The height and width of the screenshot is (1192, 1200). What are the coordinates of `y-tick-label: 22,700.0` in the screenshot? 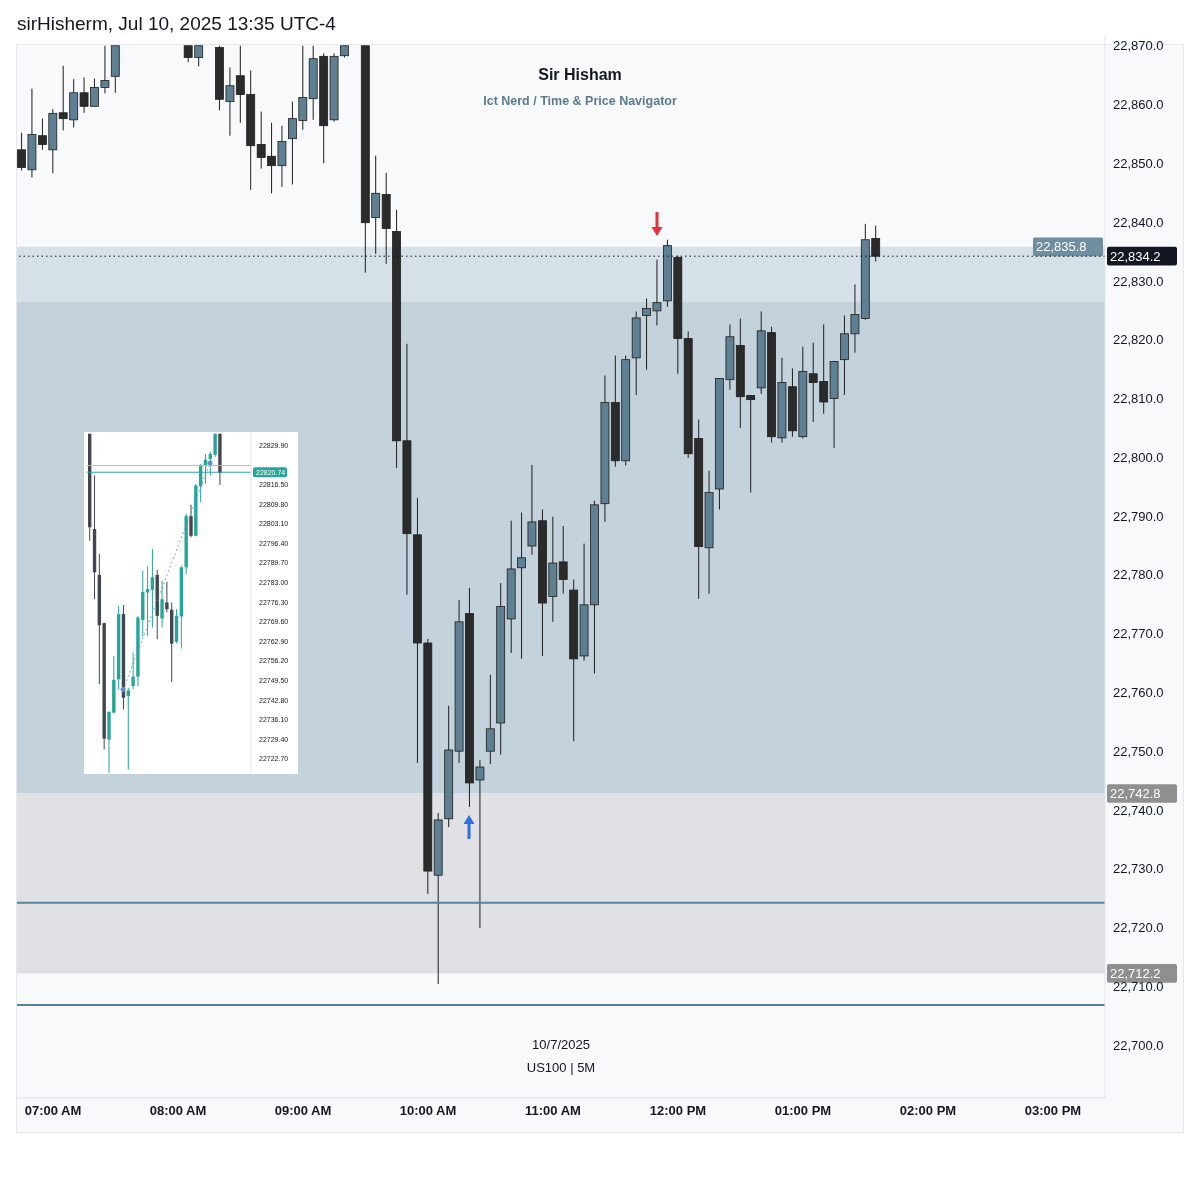 It's located at (1138, 1045).